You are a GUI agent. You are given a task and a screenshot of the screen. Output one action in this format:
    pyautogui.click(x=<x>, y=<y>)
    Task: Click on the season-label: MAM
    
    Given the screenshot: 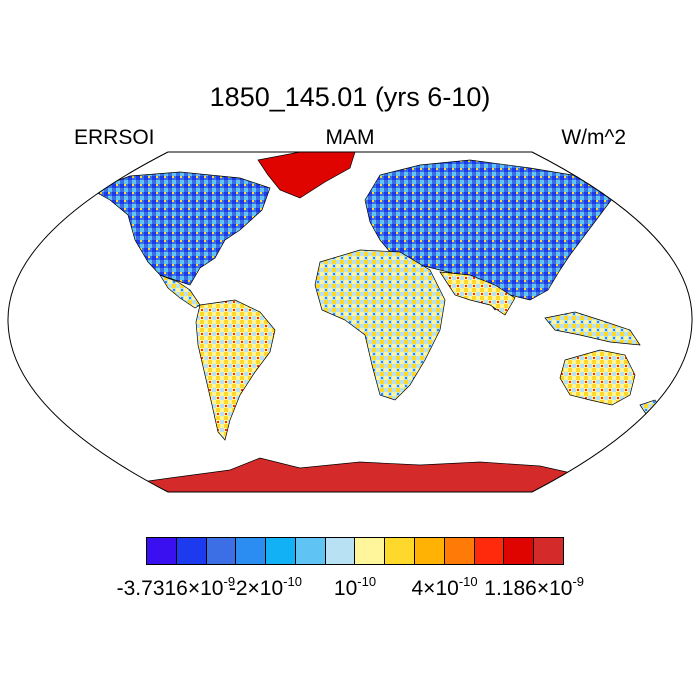 What is the action you would take?
    pyautogui.click(x=350, y=137)
    